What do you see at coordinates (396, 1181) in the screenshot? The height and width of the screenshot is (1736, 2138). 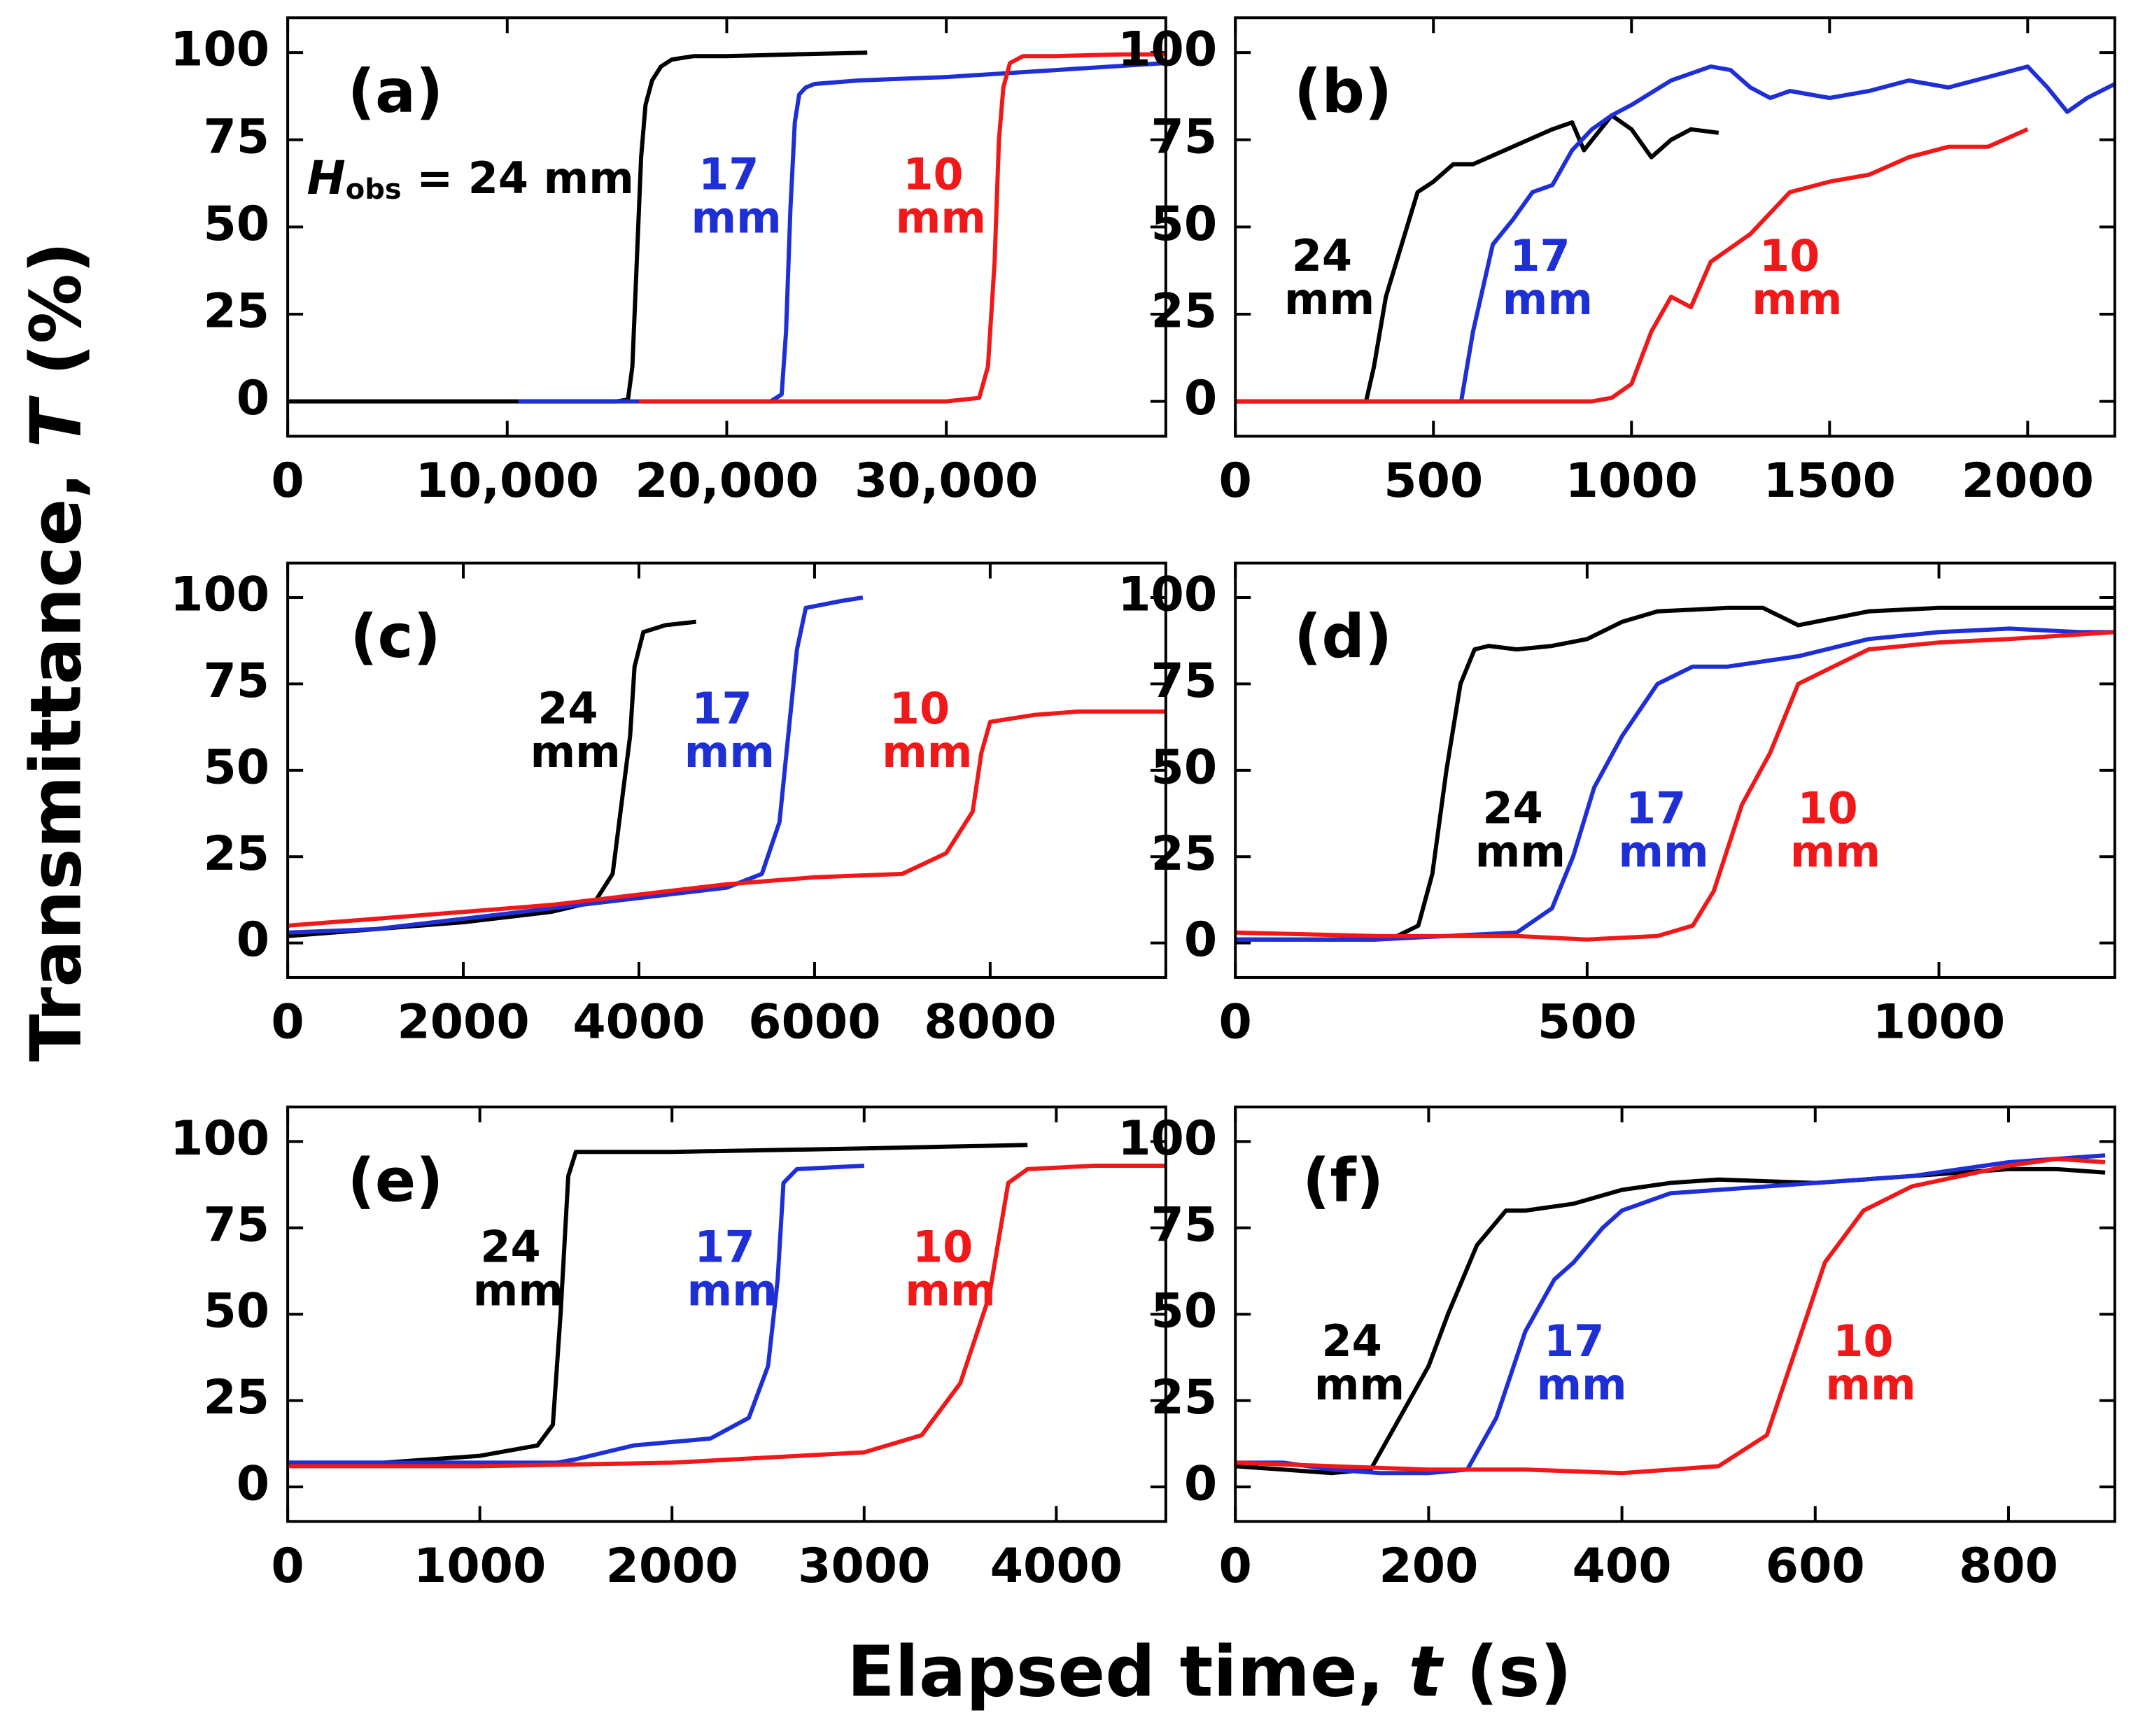 I see `panel-label: (e)` at bounding box center [396, 1181].